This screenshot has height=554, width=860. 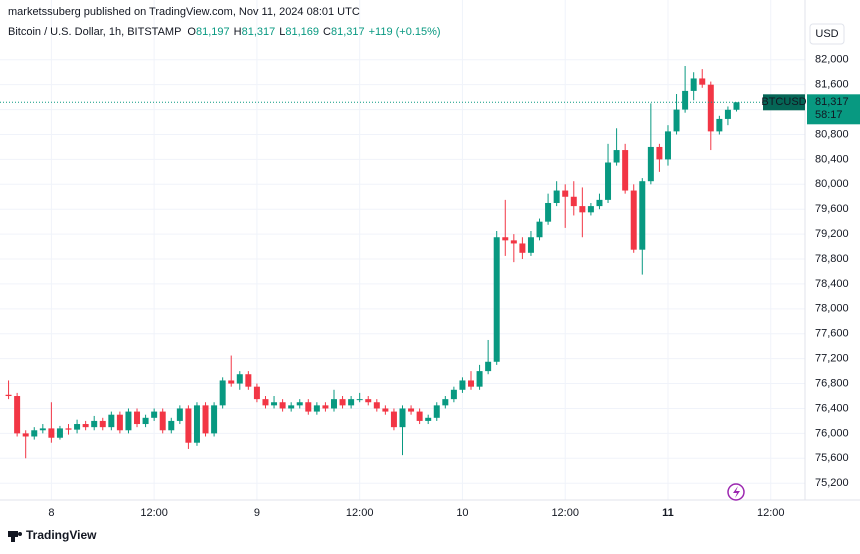 I want to click on symbol-tag-box, so click(x=784, y=102).